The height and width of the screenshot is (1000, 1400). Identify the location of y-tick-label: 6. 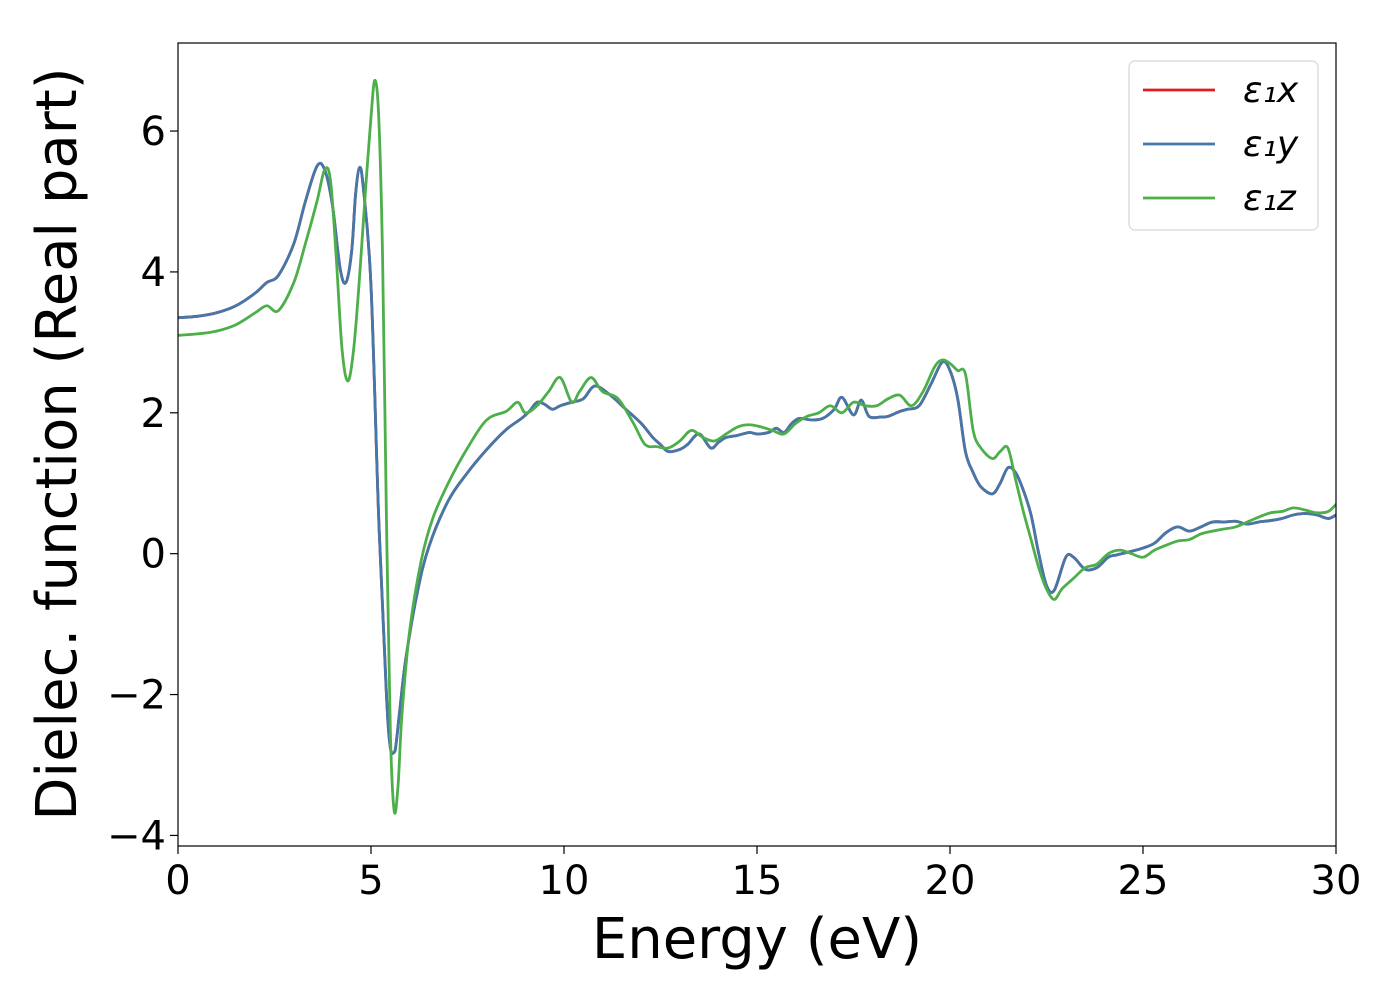
(153, 132).